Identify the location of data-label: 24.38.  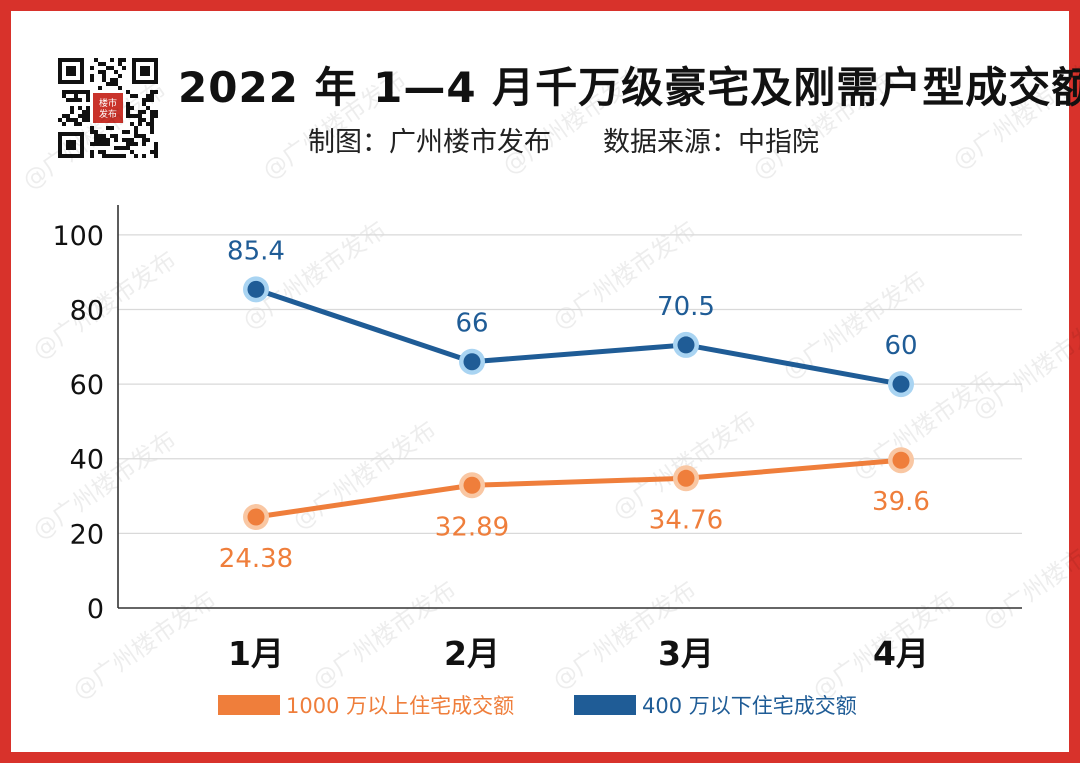
(256, 559).